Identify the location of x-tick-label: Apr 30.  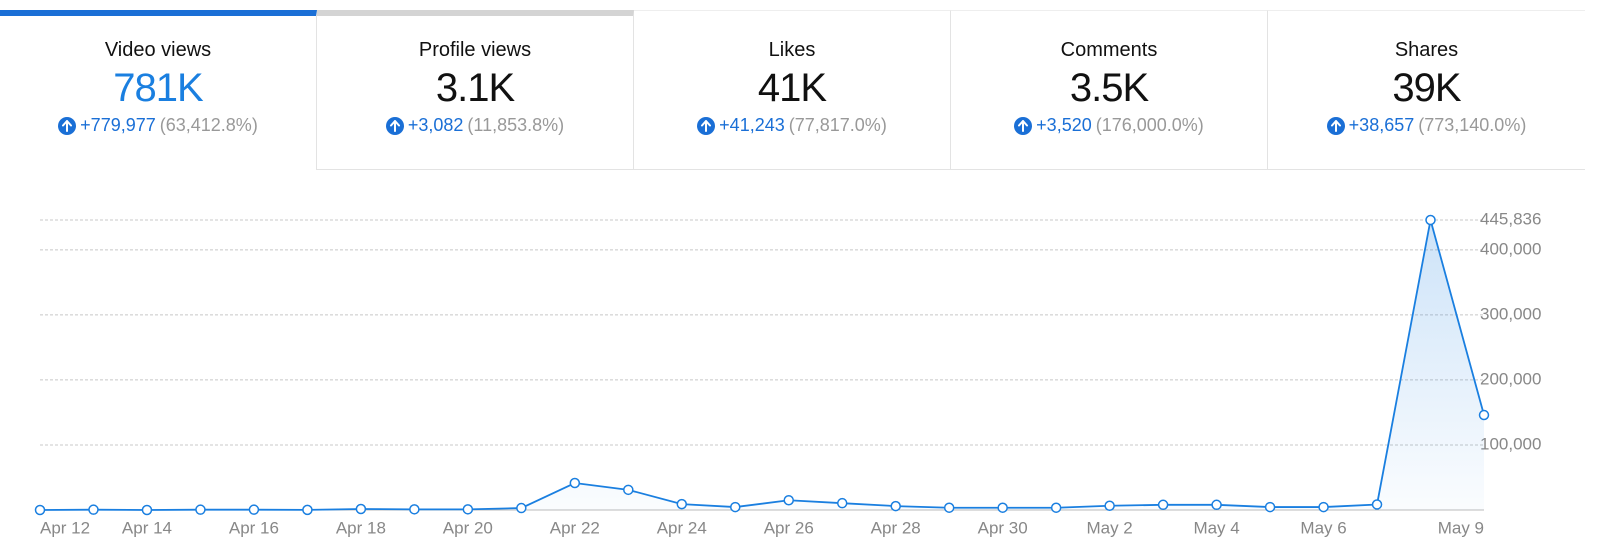
(1003, 527).